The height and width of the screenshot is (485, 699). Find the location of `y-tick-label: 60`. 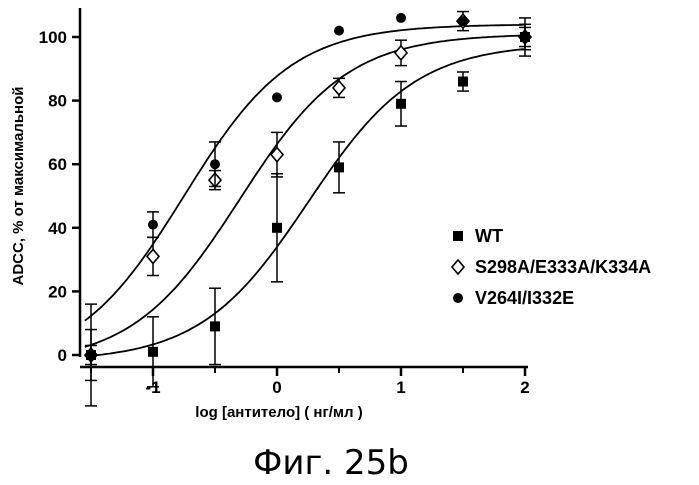

y-tick-label: 60 is located at coordinates (57, 164).